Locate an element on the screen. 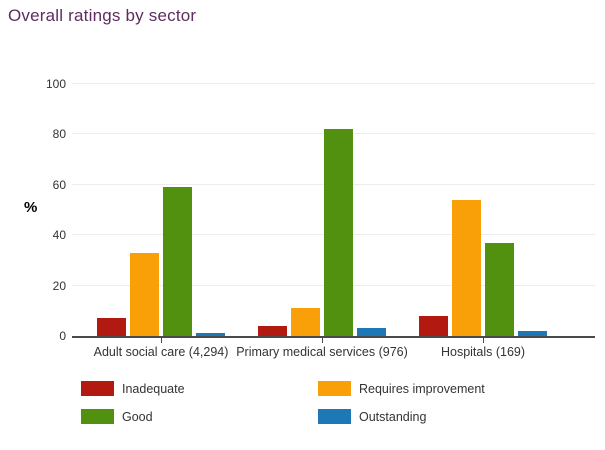 This screenshot has width=605, height=450. legend-label-inadequate: Inadequate is located at coordinates (153, 388).